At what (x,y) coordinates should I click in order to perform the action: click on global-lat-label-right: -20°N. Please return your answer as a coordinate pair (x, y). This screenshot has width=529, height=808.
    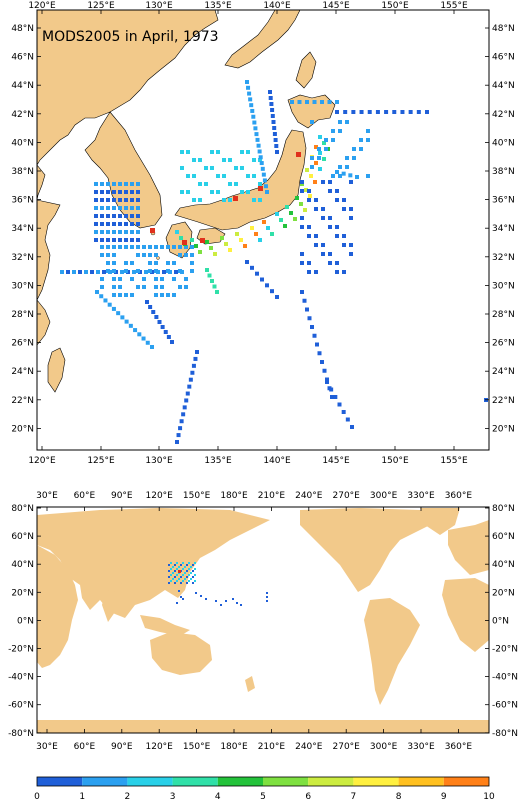
    Looking at the image, I should click on (505, 650).